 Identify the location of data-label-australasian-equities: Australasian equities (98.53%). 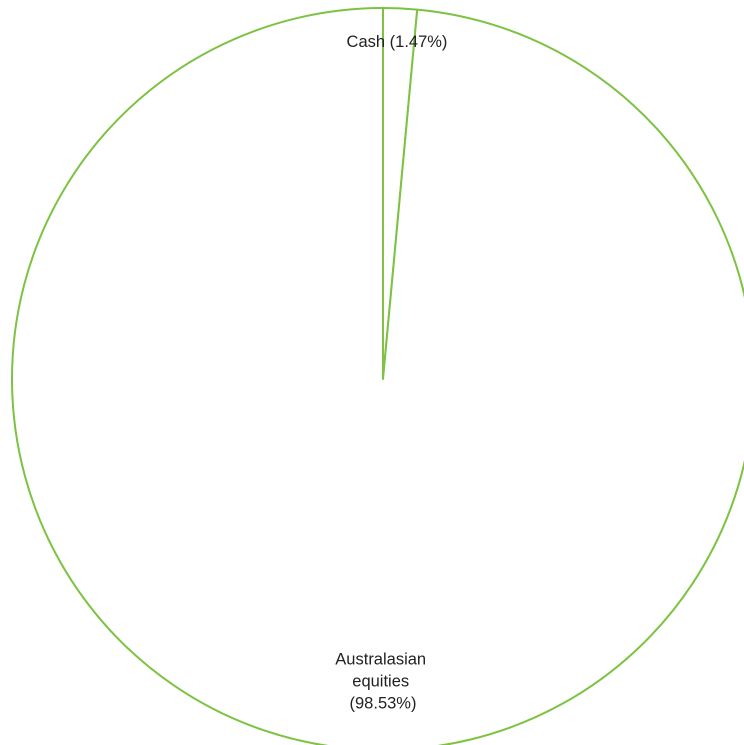
(382, 682).